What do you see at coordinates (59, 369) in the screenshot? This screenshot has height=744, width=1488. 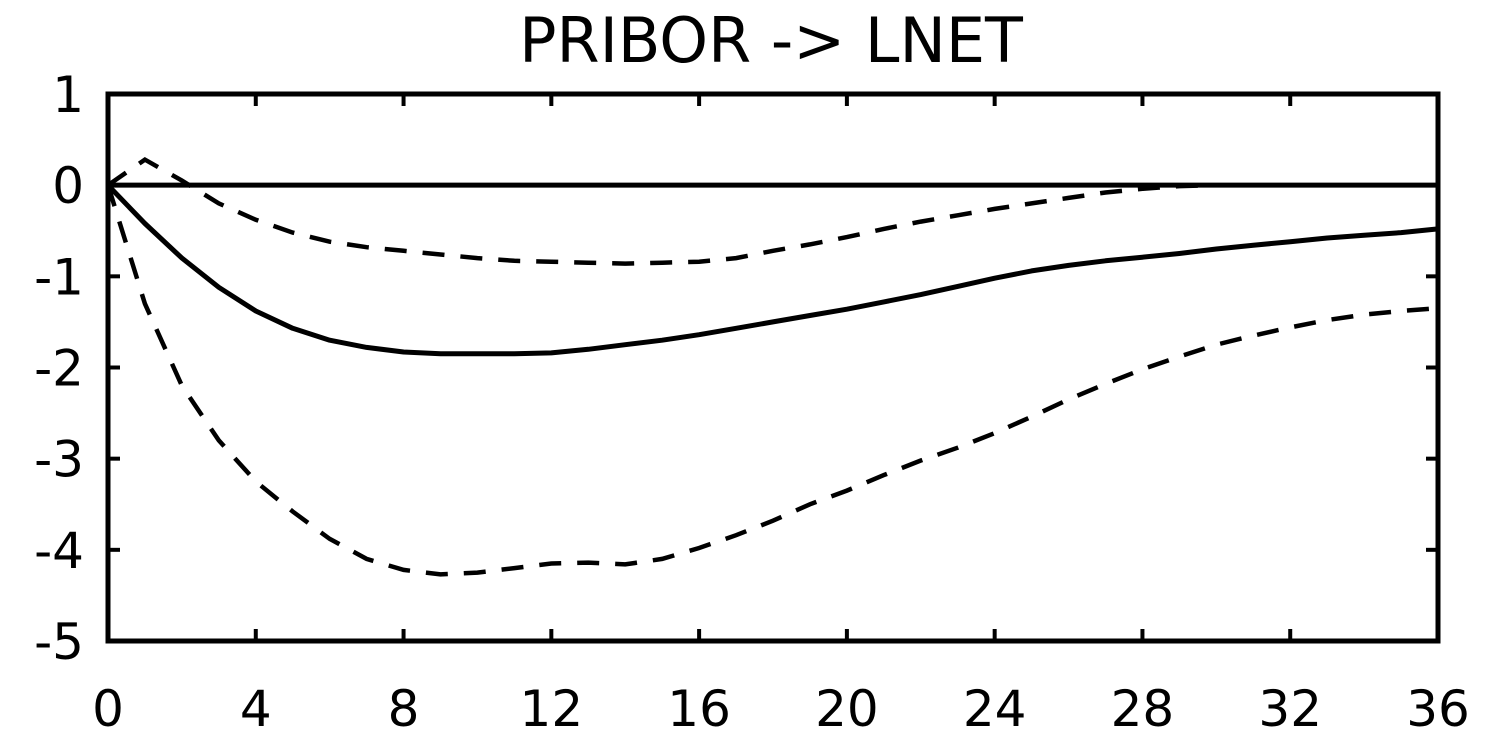 I see `y-tick-label: -2` at bounding box center [59, 369].